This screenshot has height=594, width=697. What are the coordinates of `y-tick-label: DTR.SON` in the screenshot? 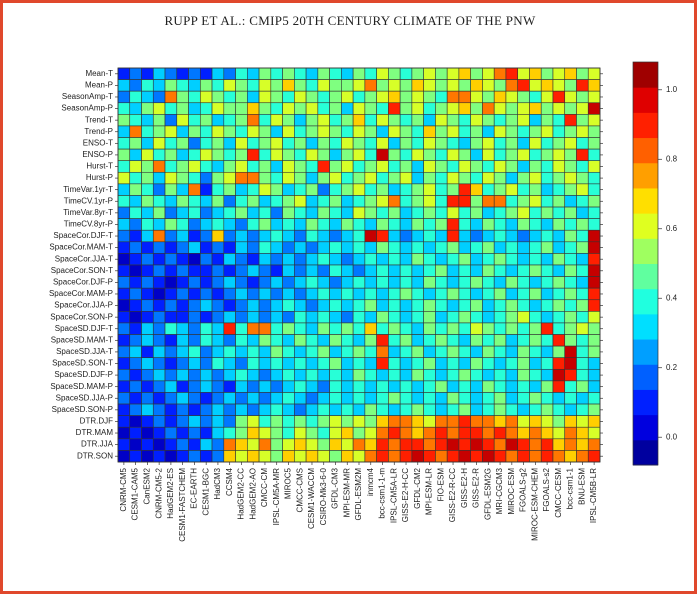 It's located at (95, 455).